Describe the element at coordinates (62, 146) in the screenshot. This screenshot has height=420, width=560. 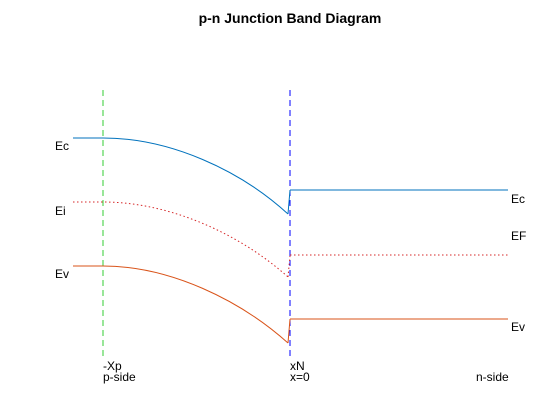
I see `label-ec-left: Ec` at that location.